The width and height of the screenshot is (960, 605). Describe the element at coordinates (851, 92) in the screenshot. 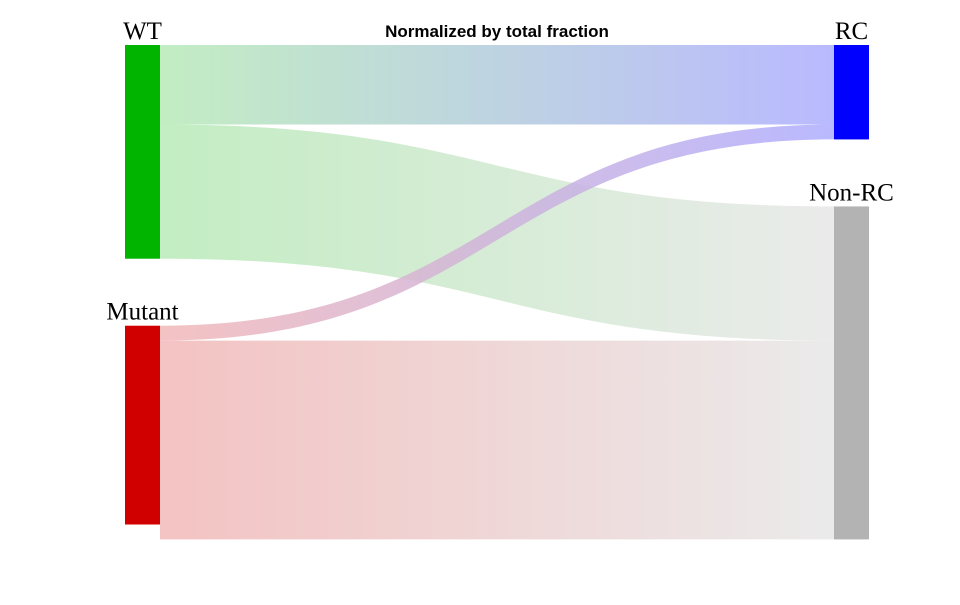

I see `node-rc` at that location.